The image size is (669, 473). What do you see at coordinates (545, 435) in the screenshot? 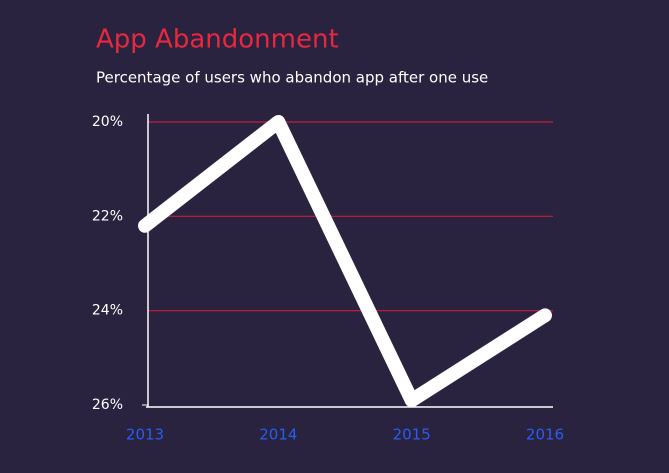
I see `x-tick-label: 2016` at bounding box center [545, 435].